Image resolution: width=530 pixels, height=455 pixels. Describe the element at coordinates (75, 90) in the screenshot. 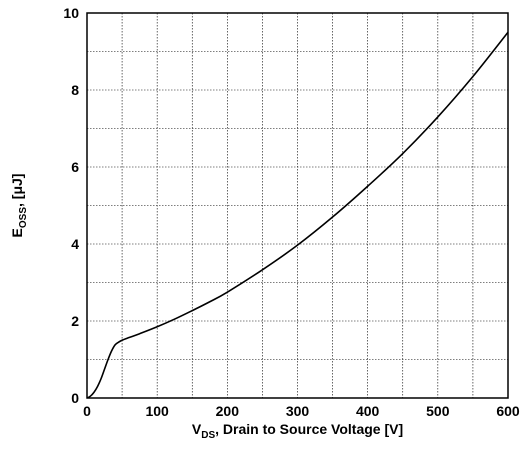

I see `y-tick-label: 8` at that location.